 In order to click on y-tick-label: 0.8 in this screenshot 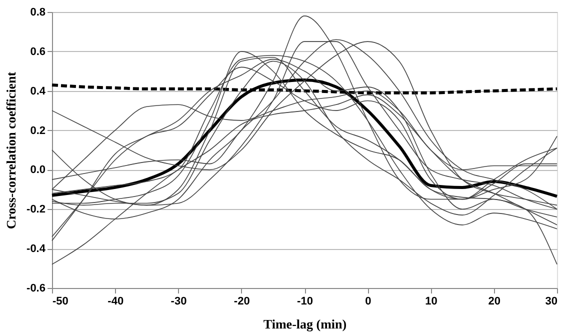, I will do `click(38, 12)`.